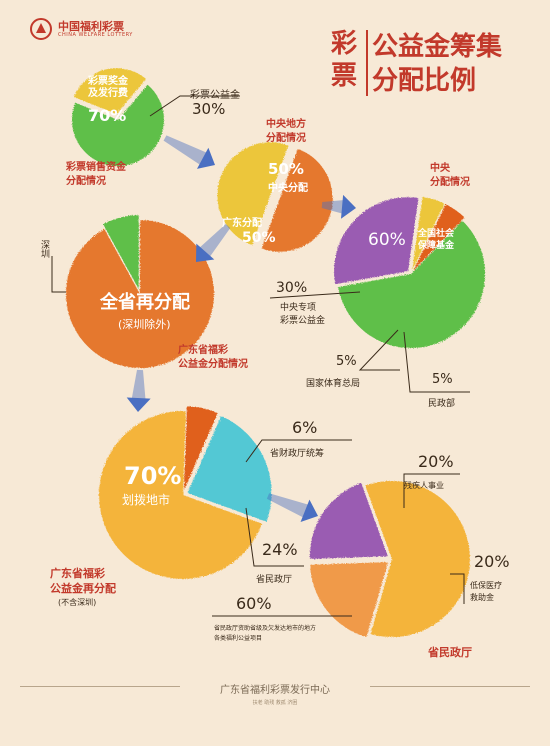 This screenshot has height=746, width=550. Describe the element at coordinates (486, 585) in the screenshot. I see `p6-purple-label-1: 低保医疗` at that location.